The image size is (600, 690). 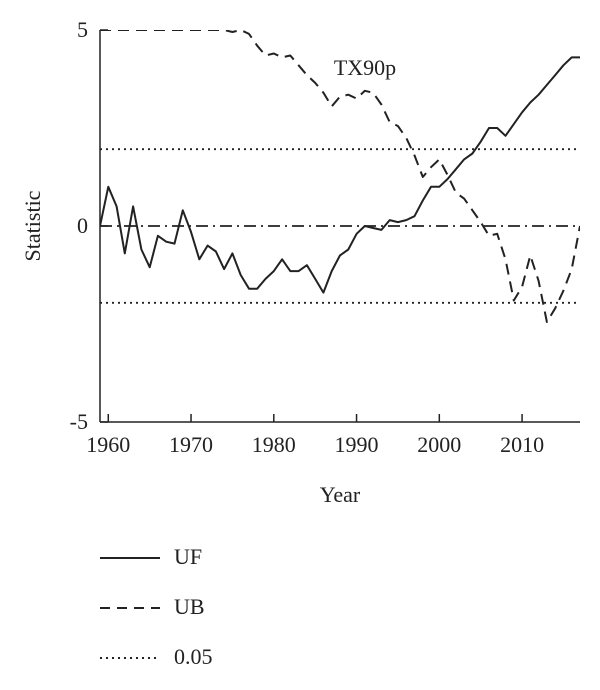 What do you see at coordinates (108, 444) in the screenshot?
I see `x-tick-label: 1960` at bounding box center [108, 444].